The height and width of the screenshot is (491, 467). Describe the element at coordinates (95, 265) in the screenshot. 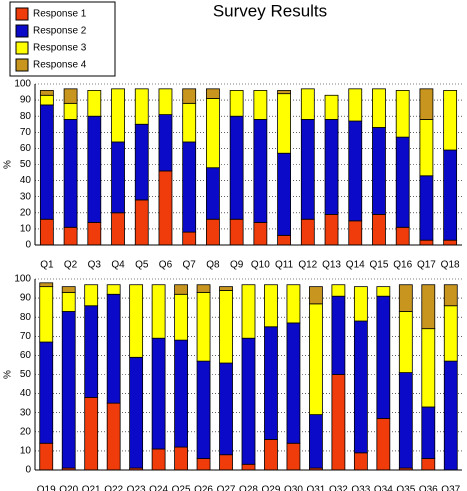

I see `x-tick-label: Q3` at that location.